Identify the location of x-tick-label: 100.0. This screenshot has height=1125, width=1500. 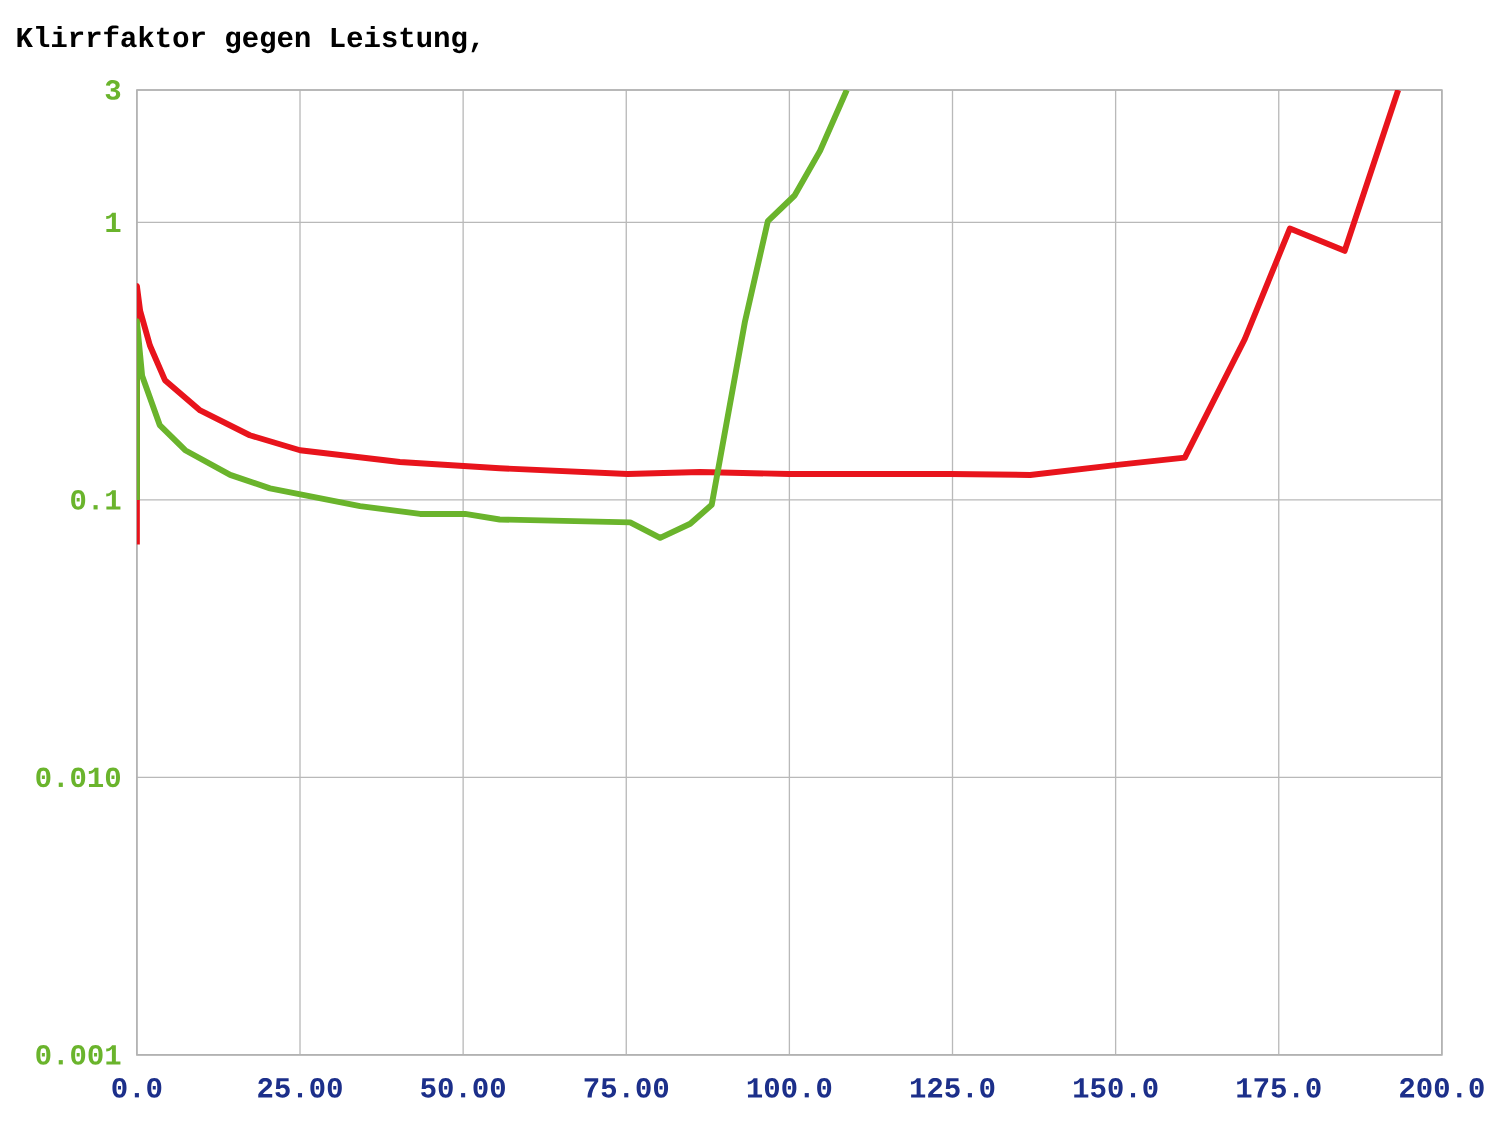
(789, 1087).